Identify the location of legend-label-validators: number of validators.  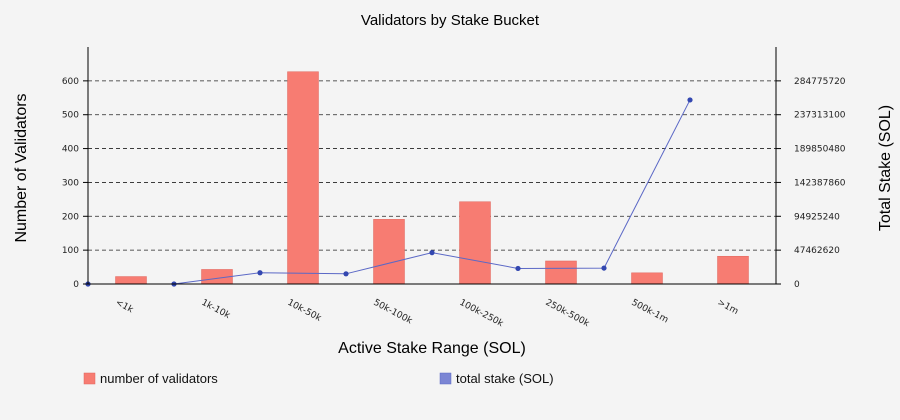
(159, 378).